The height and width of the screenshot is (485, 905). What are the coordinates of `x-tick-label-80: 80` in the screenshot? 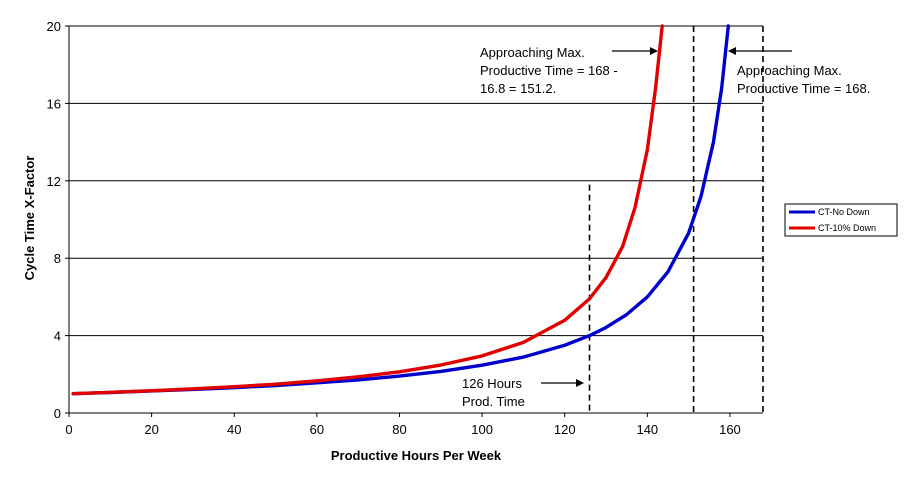 It's located at (399, 429).